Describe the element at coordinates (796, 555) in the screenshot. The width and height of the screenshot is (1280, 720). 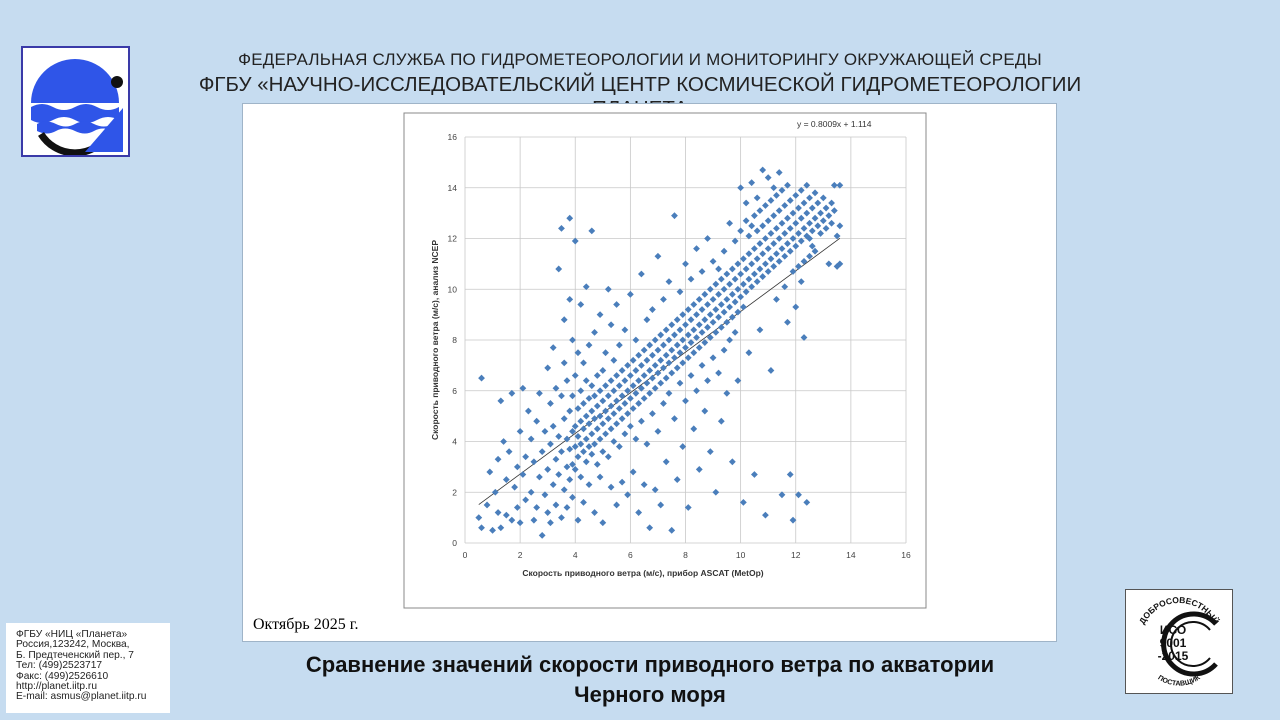
I see `x-tick-label: 12` at that location.